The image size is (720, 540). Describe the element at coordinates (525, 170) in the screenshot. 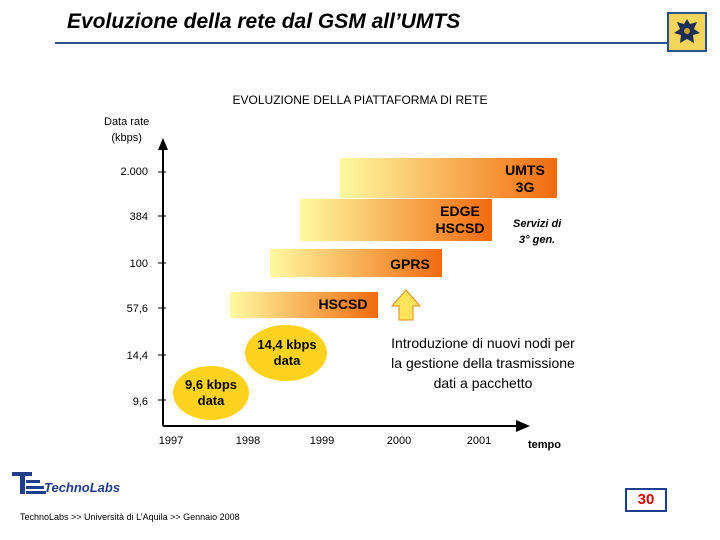

I see `umts-label-line1: UMTS` at that location.